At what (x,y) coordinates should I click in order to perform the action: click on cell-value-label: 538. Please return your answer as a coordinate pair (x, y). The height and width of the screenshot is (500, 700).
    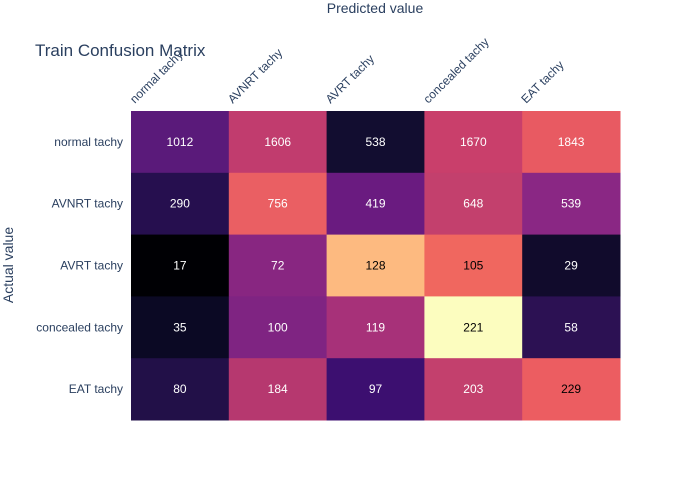
    Looking at the image, I should click on (375, 142).